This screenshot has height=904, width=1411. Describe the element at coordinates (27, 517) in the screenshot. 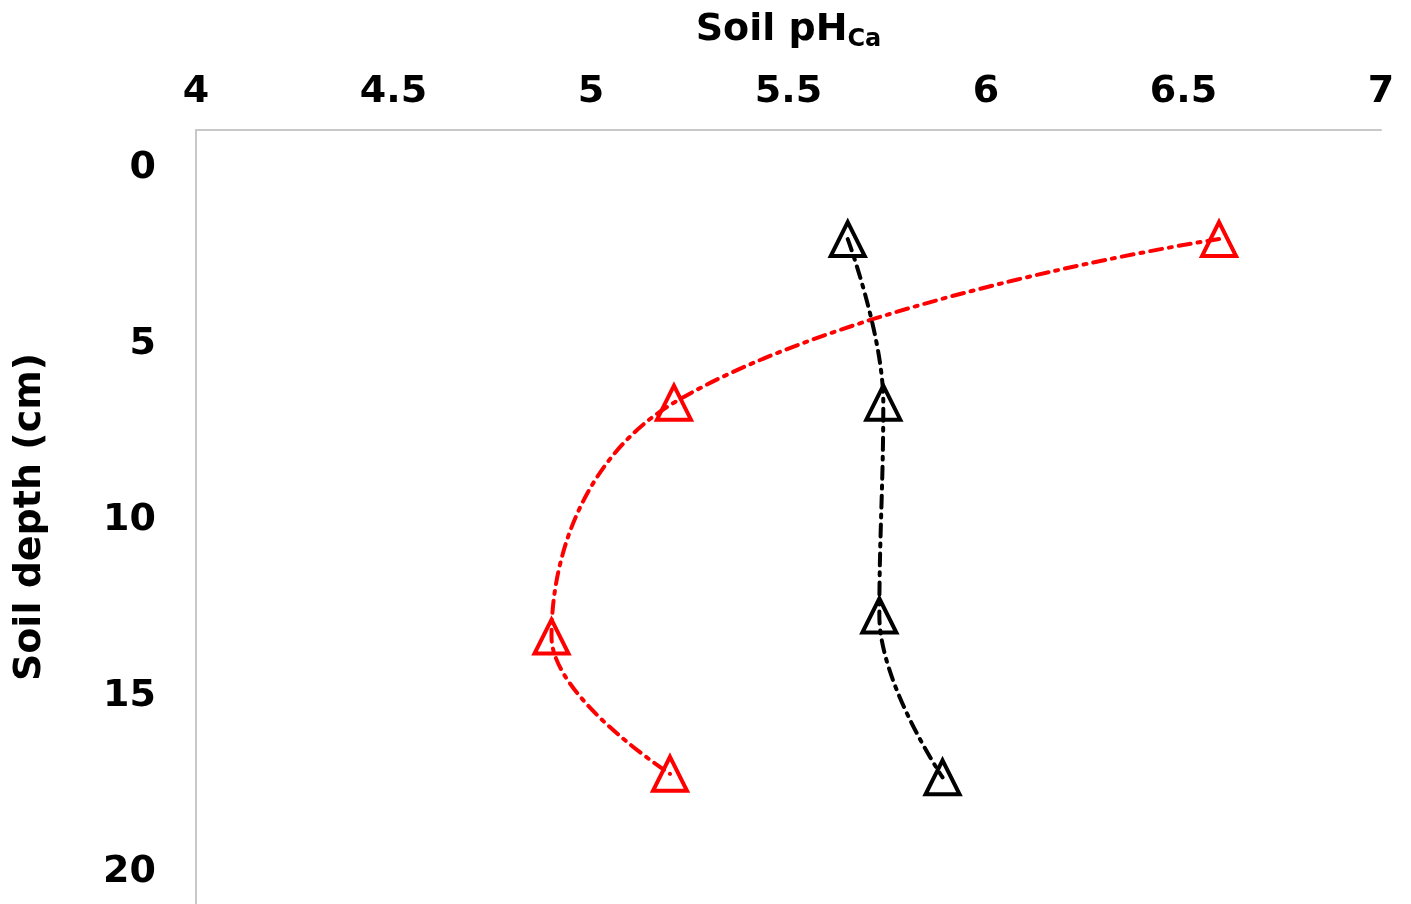

I see `y-axis-title: Soil depth (cm)` at that location.